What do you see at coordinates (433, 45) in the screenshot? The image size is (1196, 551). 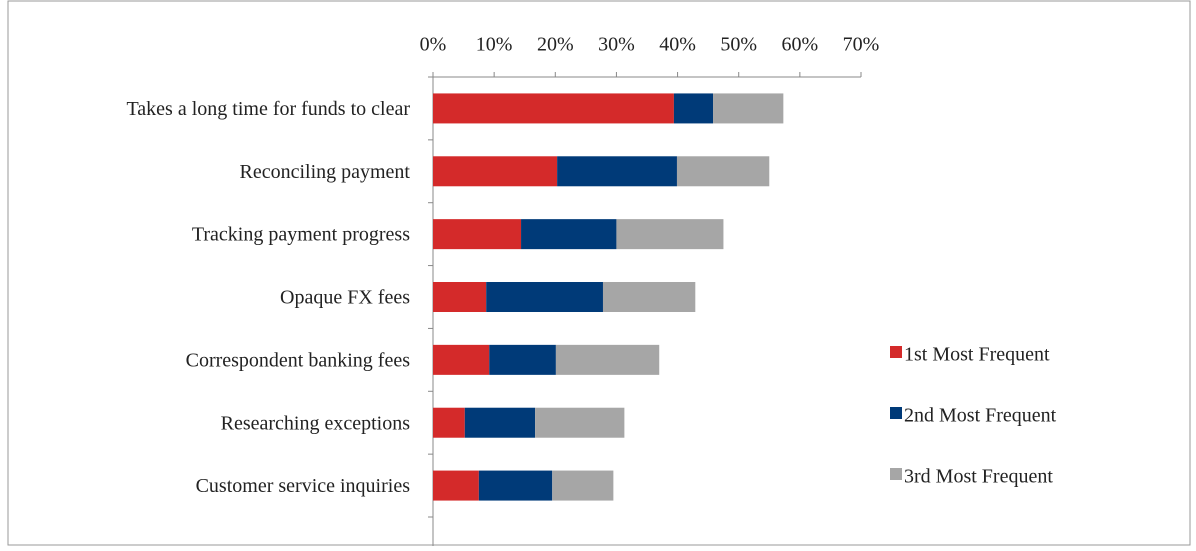 I see `x-tick-label: 0%` at bounding box center [433, 45].